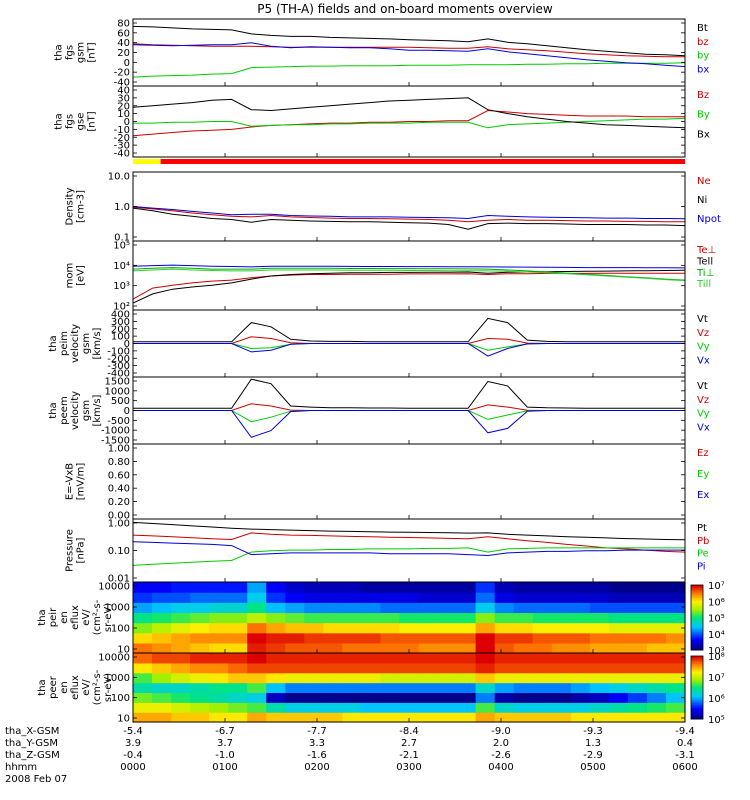 Image resolution: width=750 pixels, height=800 pixels. I want to click on y-axis-label: [nPa], so click(81, 550).